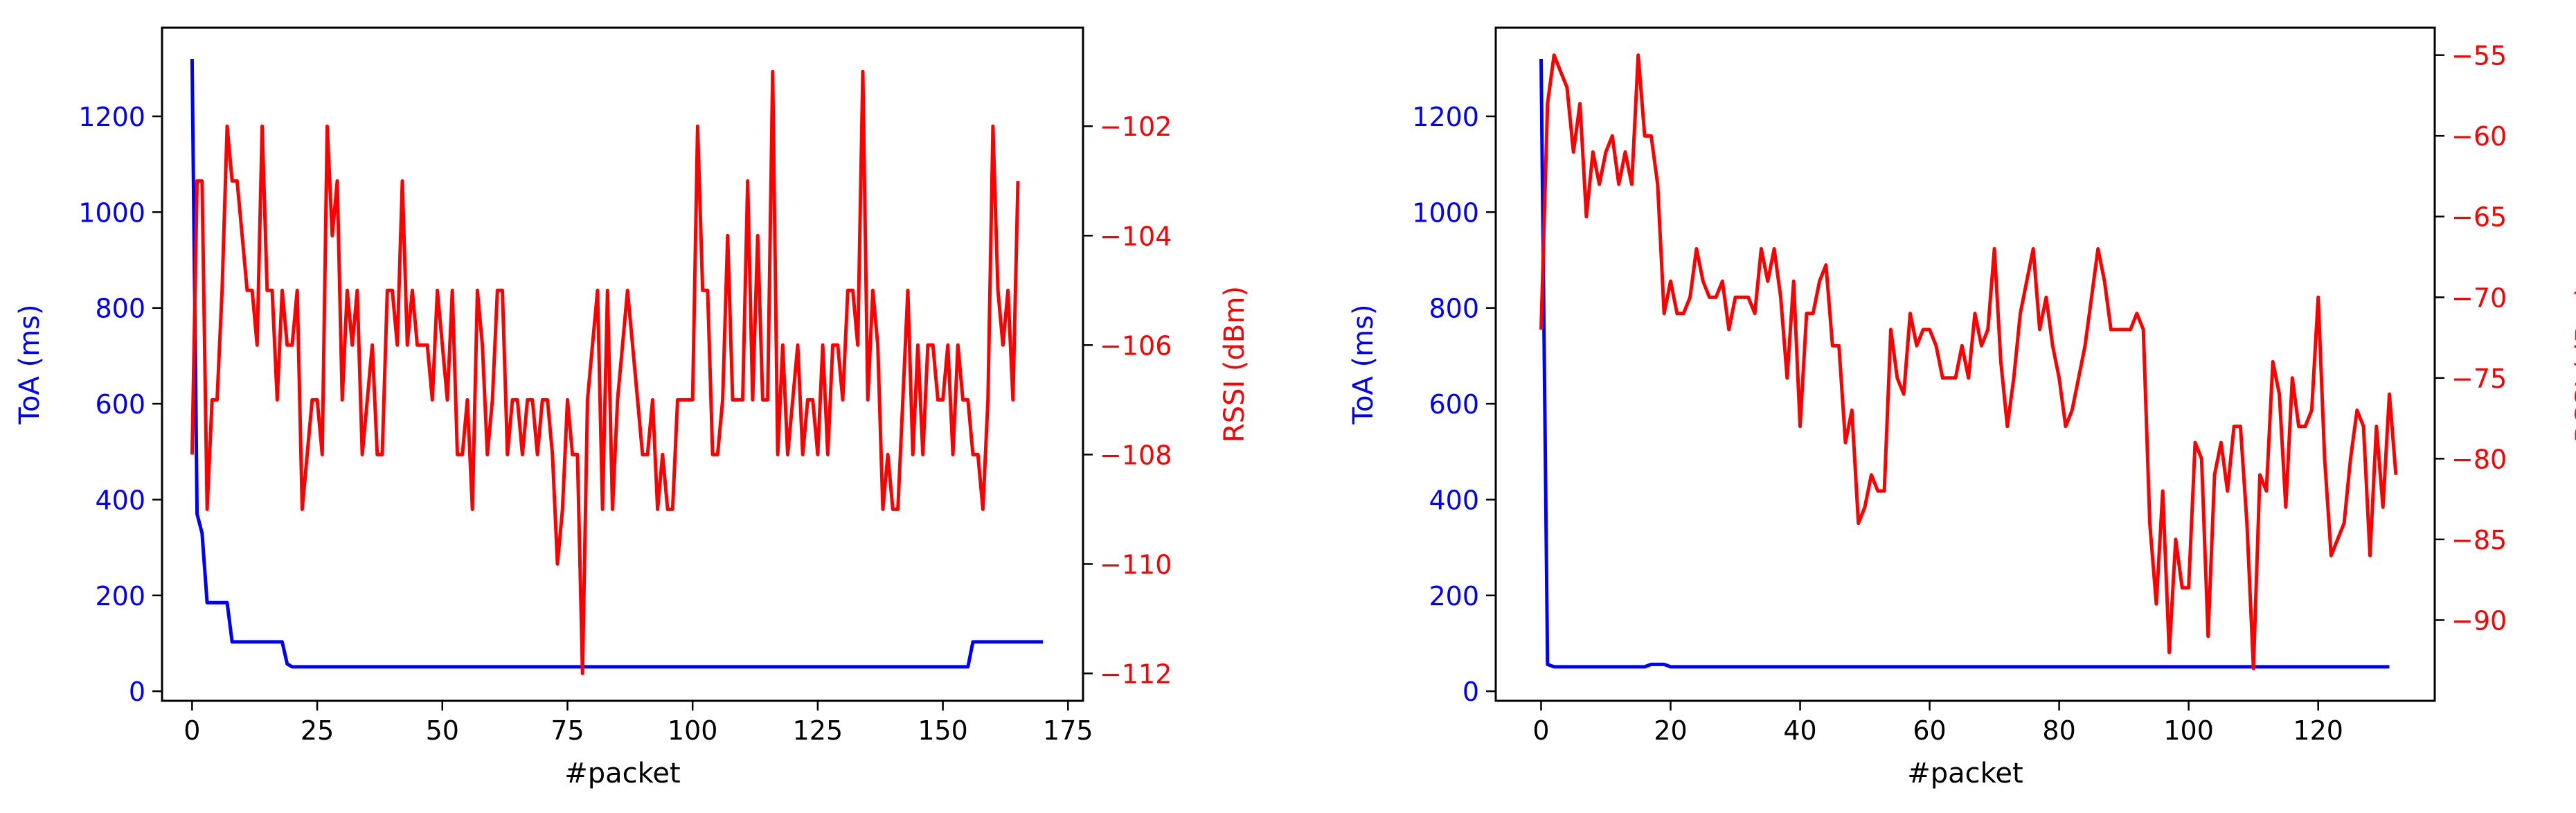  I want to click on x-tick-label: 40, so click(1799, 730).